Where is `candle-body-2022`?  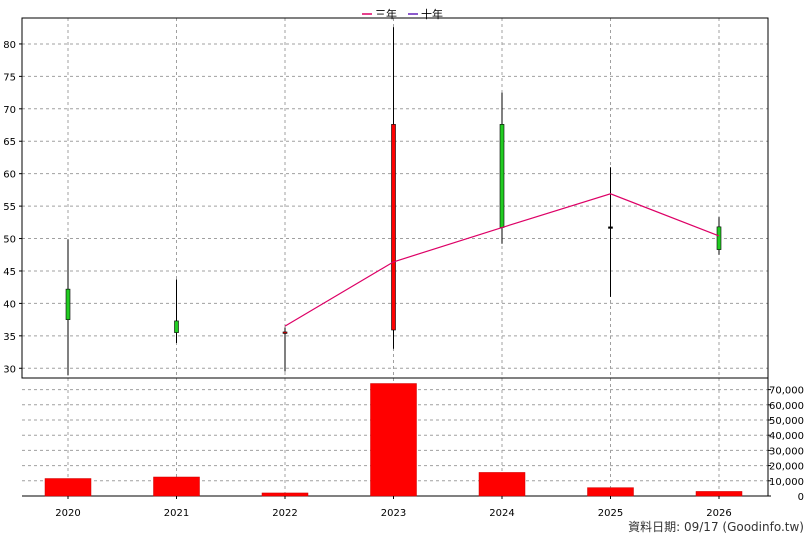 candle-body-2022 is located at coordinates (285, 332).